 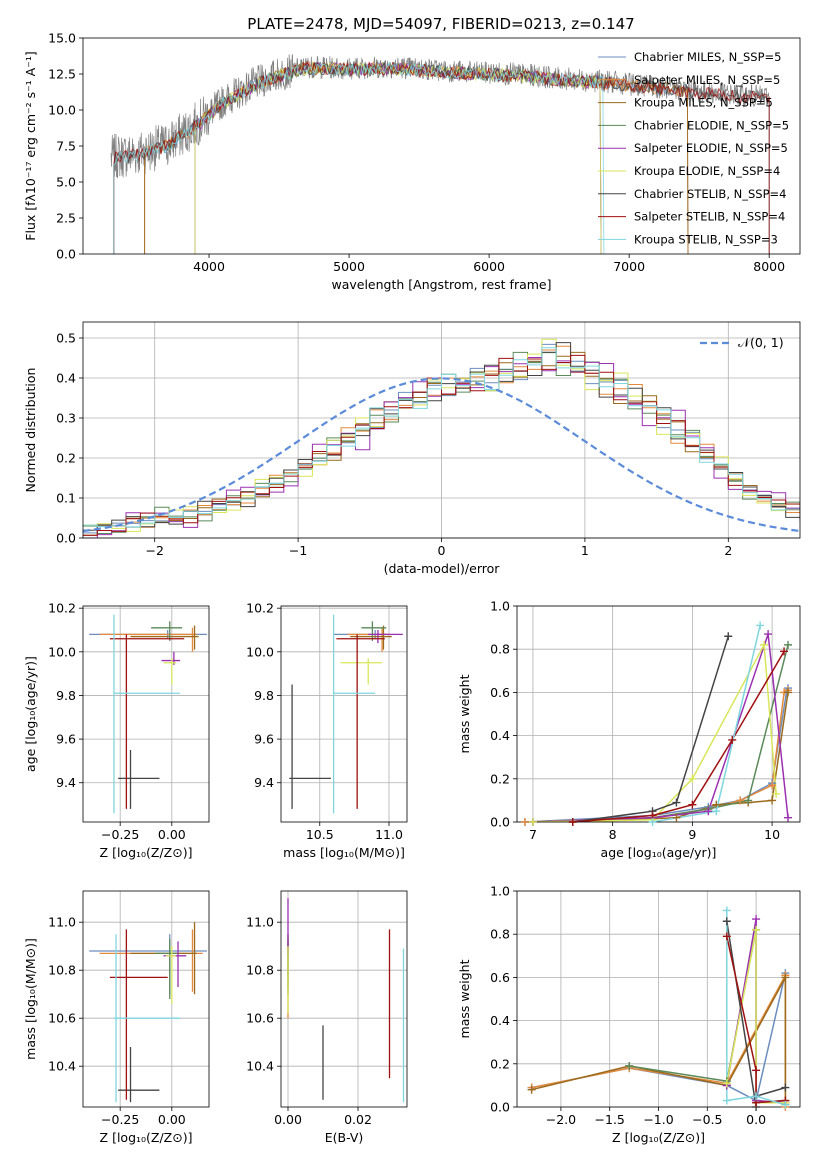 What do you see at coordinates (66, 182) in the screenshot?
I see `y-tick-label: 5.0` at bounding box center [66, 182].